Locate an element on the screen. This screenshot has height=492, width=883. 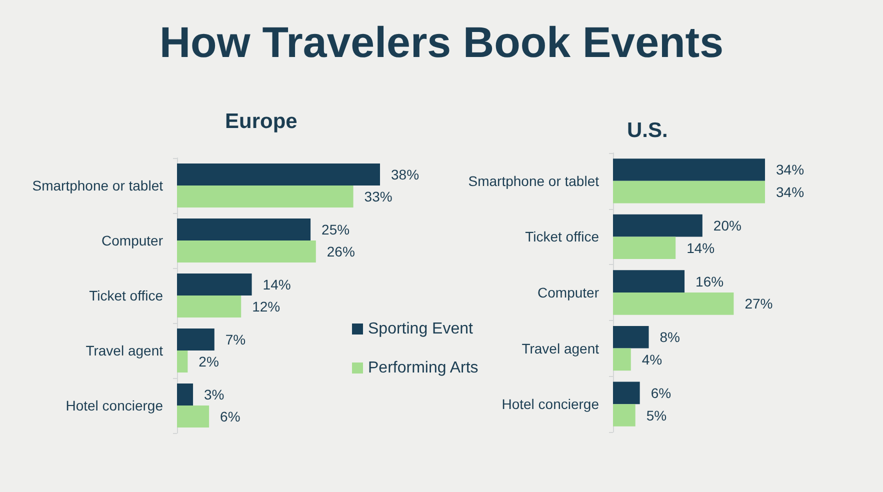
legend-label: Sporting Event is located at coordinates (421, 329).